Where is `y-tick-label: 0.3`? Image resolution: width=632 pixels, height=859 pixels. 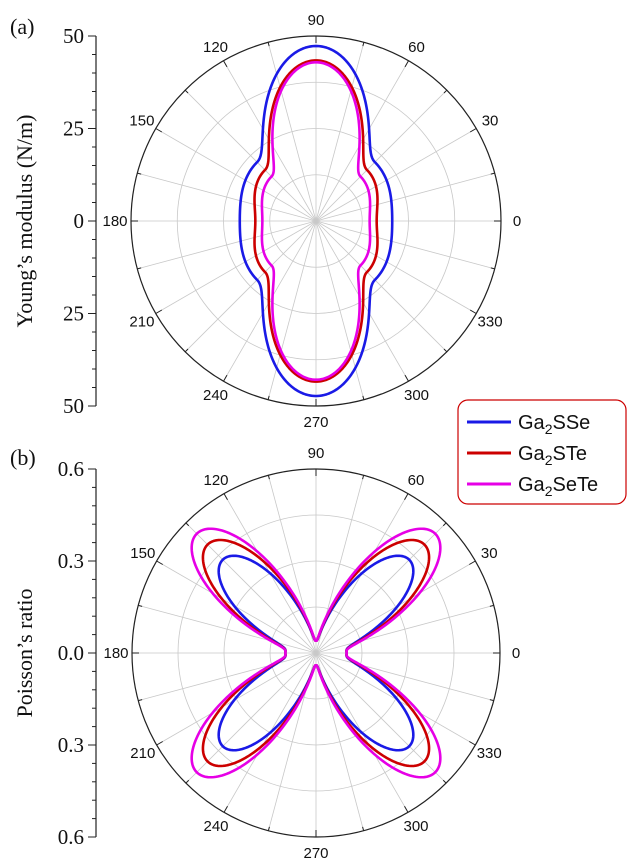 y-tick-label: 0.3 is located at coordinates (71, 561).